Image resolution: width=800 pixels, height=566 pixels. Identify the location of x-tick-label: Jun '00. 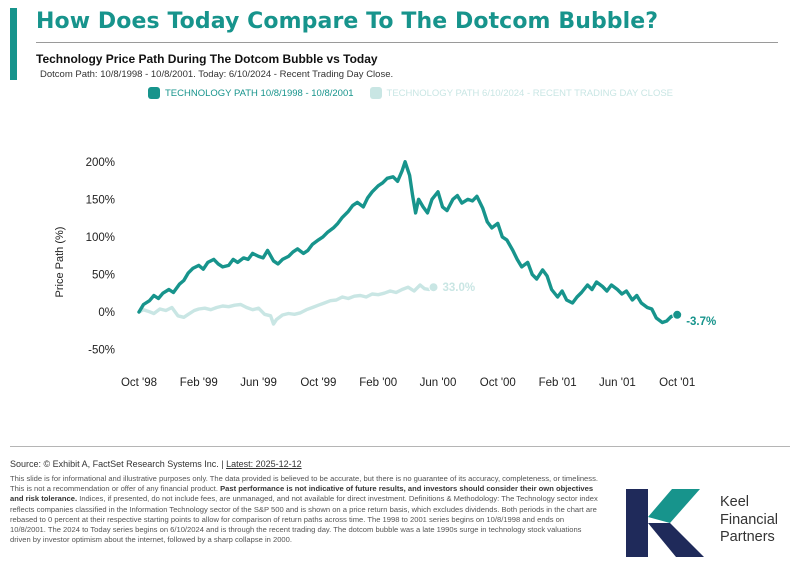
(438, 383).